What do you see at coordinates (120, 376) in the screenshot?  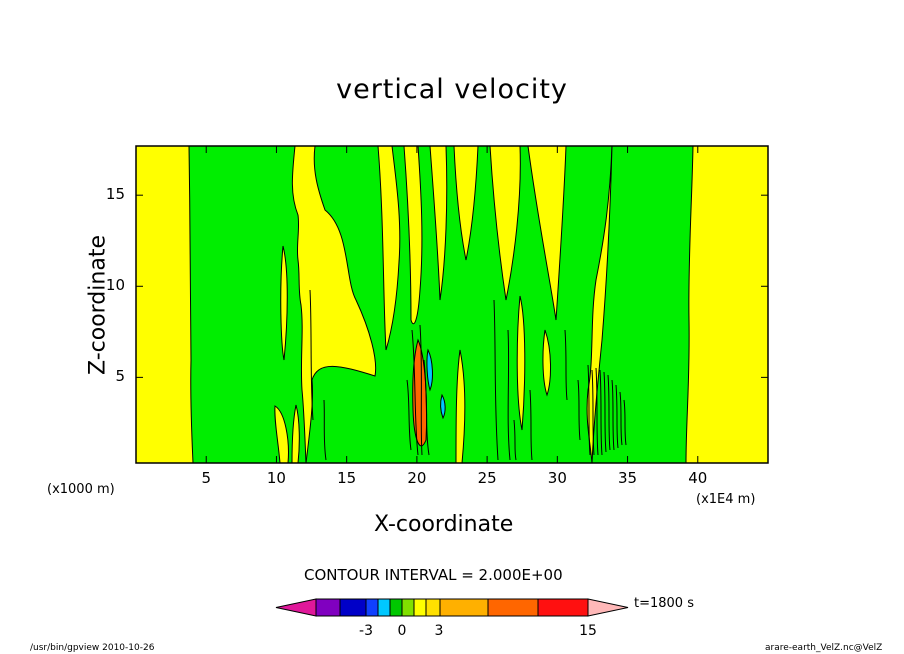 I see `y-tick-label: 5` at bounding box center [120, 376].